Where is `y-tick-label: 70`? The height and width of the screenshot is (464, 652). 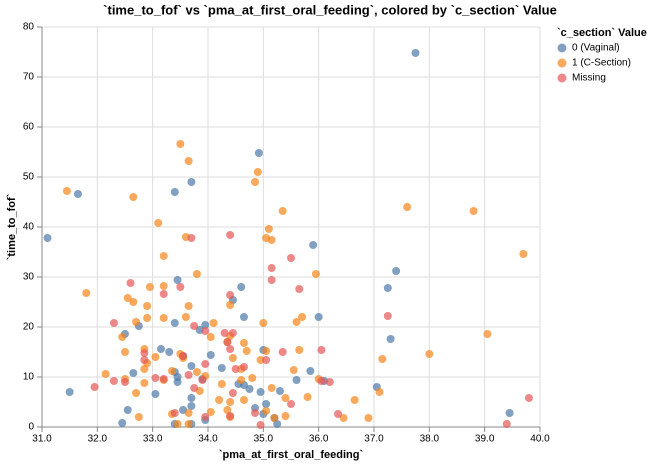 y-tick-label: 70 is located at coordinates (29, 77).